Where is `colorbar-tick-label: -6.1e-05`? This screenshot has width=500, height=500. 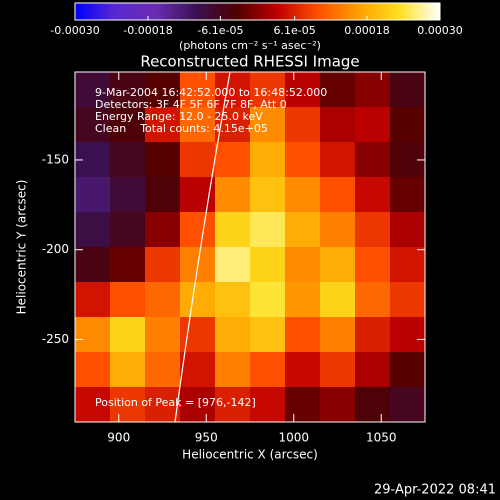 colorbar-tick-label: -6.1e-05 is located at coordinates (220, 30).